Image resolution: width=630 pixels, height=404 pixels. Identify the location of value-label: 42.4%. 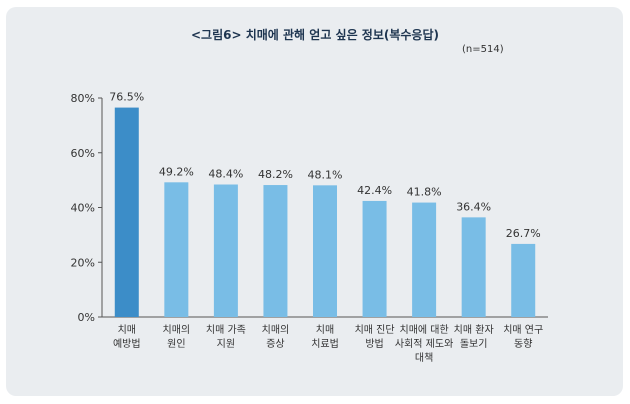
(374, 190).